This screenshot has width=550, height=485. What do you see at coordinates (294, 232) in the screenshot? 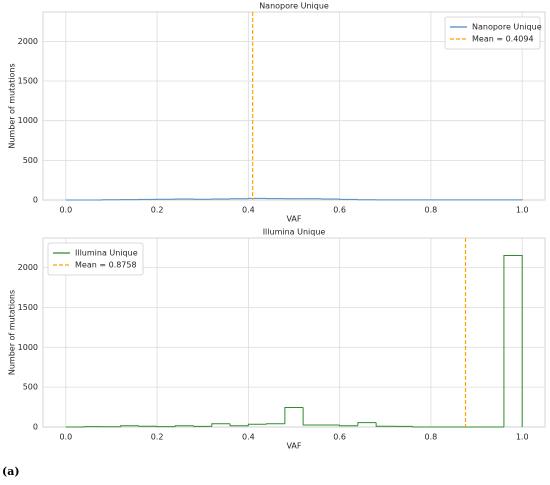
I see `chart-title: Illumina Unique` at bounding box center [294, 232].